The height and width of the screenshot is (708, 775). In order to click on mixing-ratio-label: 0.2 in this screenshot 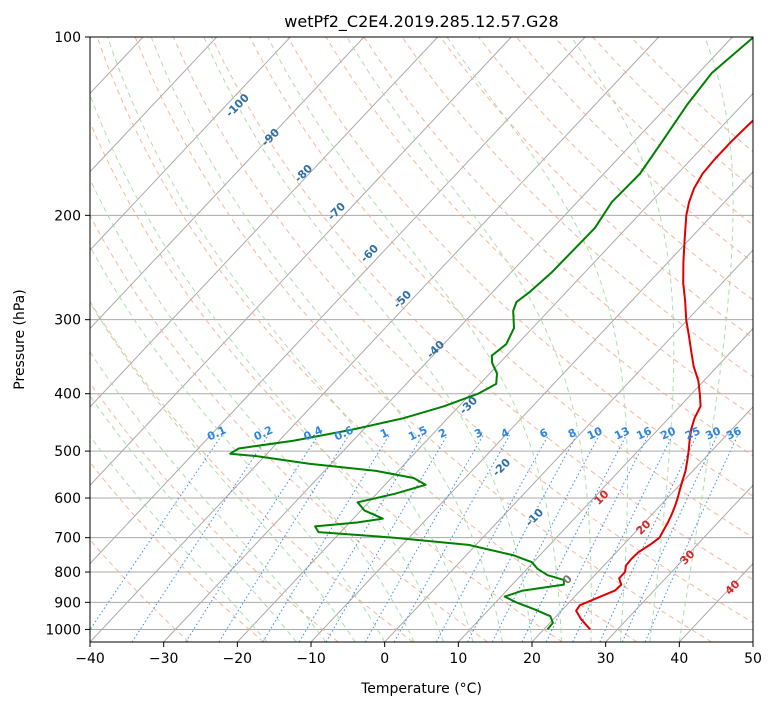, I will do `click(263, 433)`.